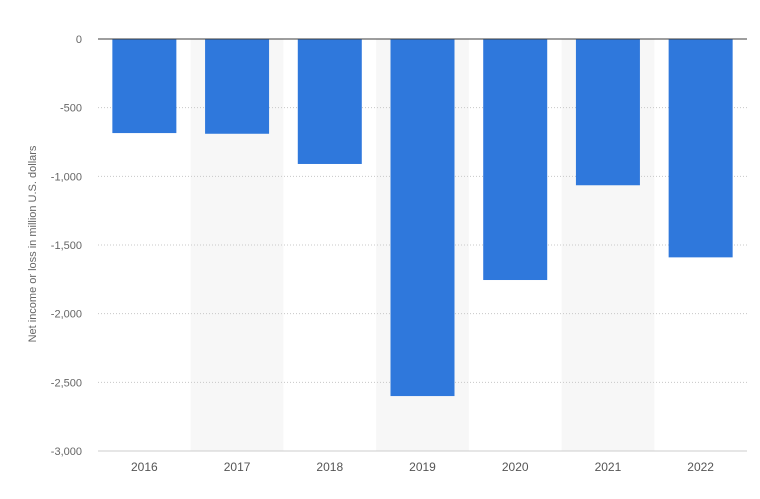 The height and width of the screenshot is (499, 760). I want to click on y-tick-label: -500, so click(71, 109).